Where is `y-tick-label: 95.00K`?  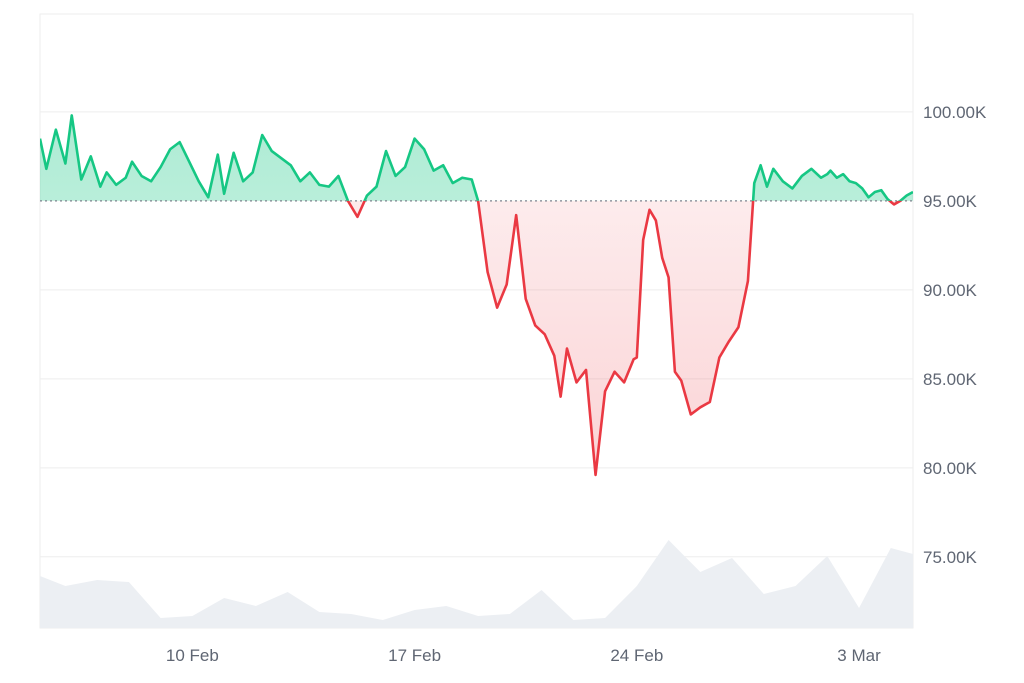 y-tick-label: 95.00K is located at coordinates (950, 201).